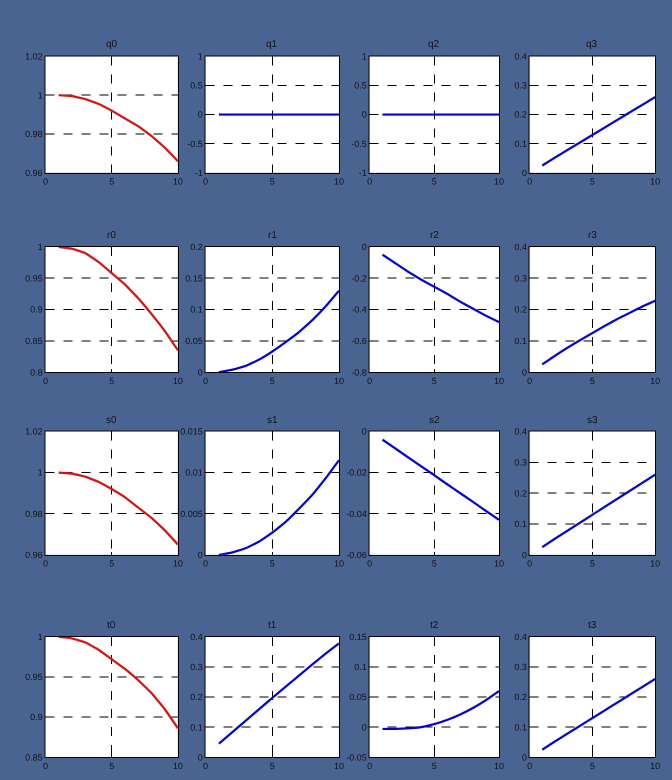 Image resolution: width=672 pixels, height=780 pixels. What do you see at coordinates (112, 44) in the screenshot?
I see `chart-title: q0` at bounding box center [112, 44].